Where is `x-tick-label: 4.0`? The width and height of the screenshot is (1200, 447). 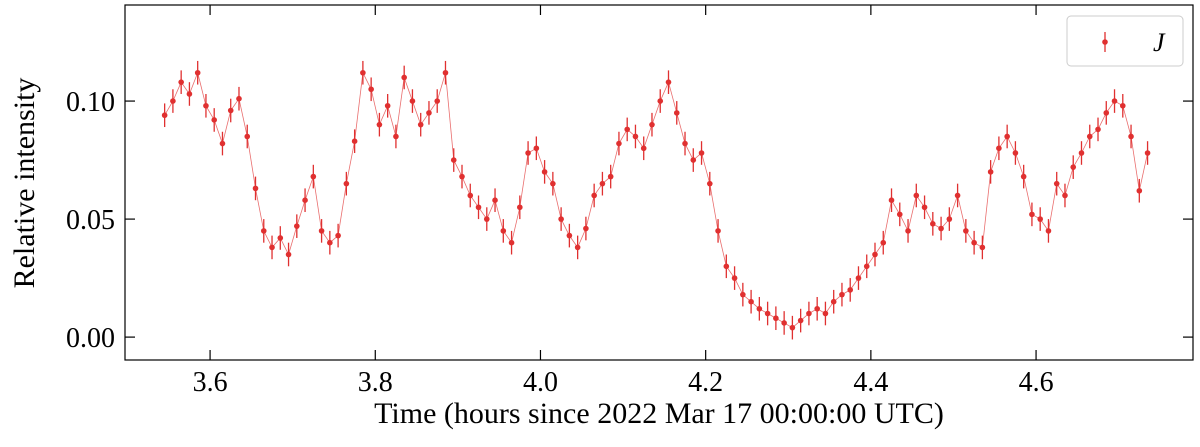
x-tick-label: 4.0 is located at coordinates (540, 382).